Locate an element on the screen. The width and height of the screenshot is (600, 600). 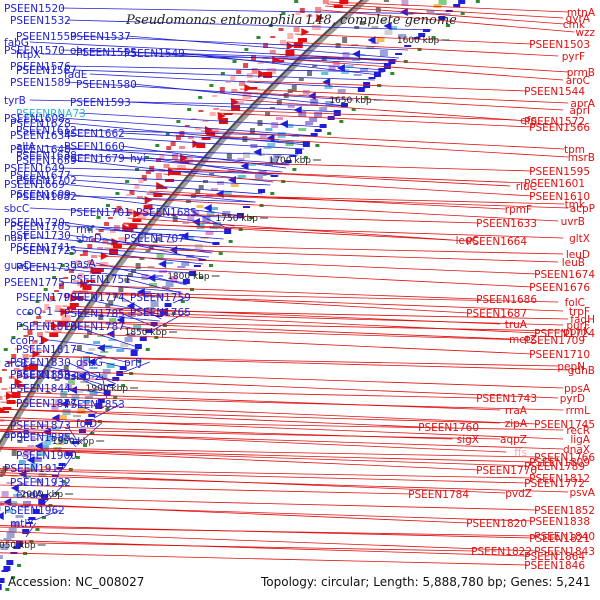
gene-label: PSEEN1821 is located at coordinates (559, 539).